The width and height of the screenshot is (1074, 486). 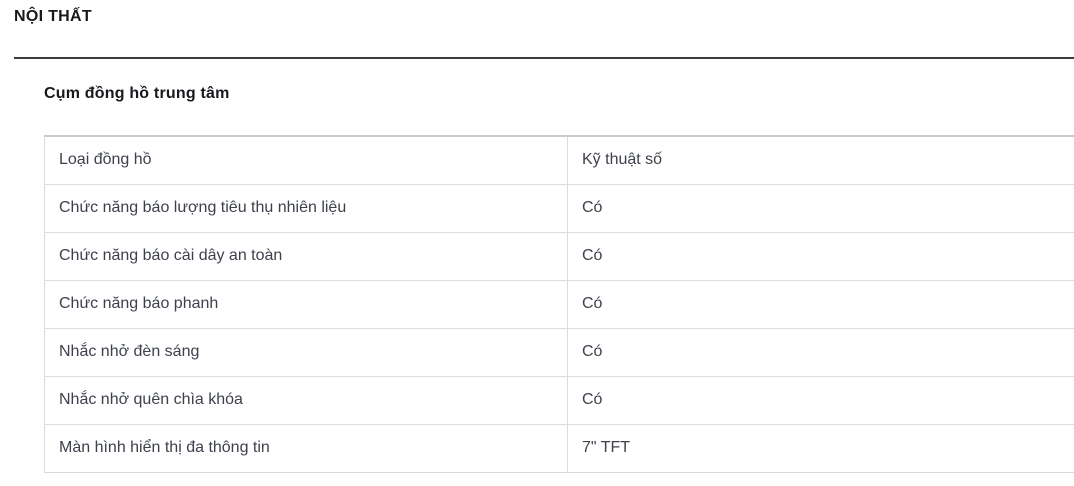 What do you see at coordinates (137, 93) in the screenshot?
I see `subsection-title: Cụm đồng hồ trung tâm` at bounding box center [137, 93].